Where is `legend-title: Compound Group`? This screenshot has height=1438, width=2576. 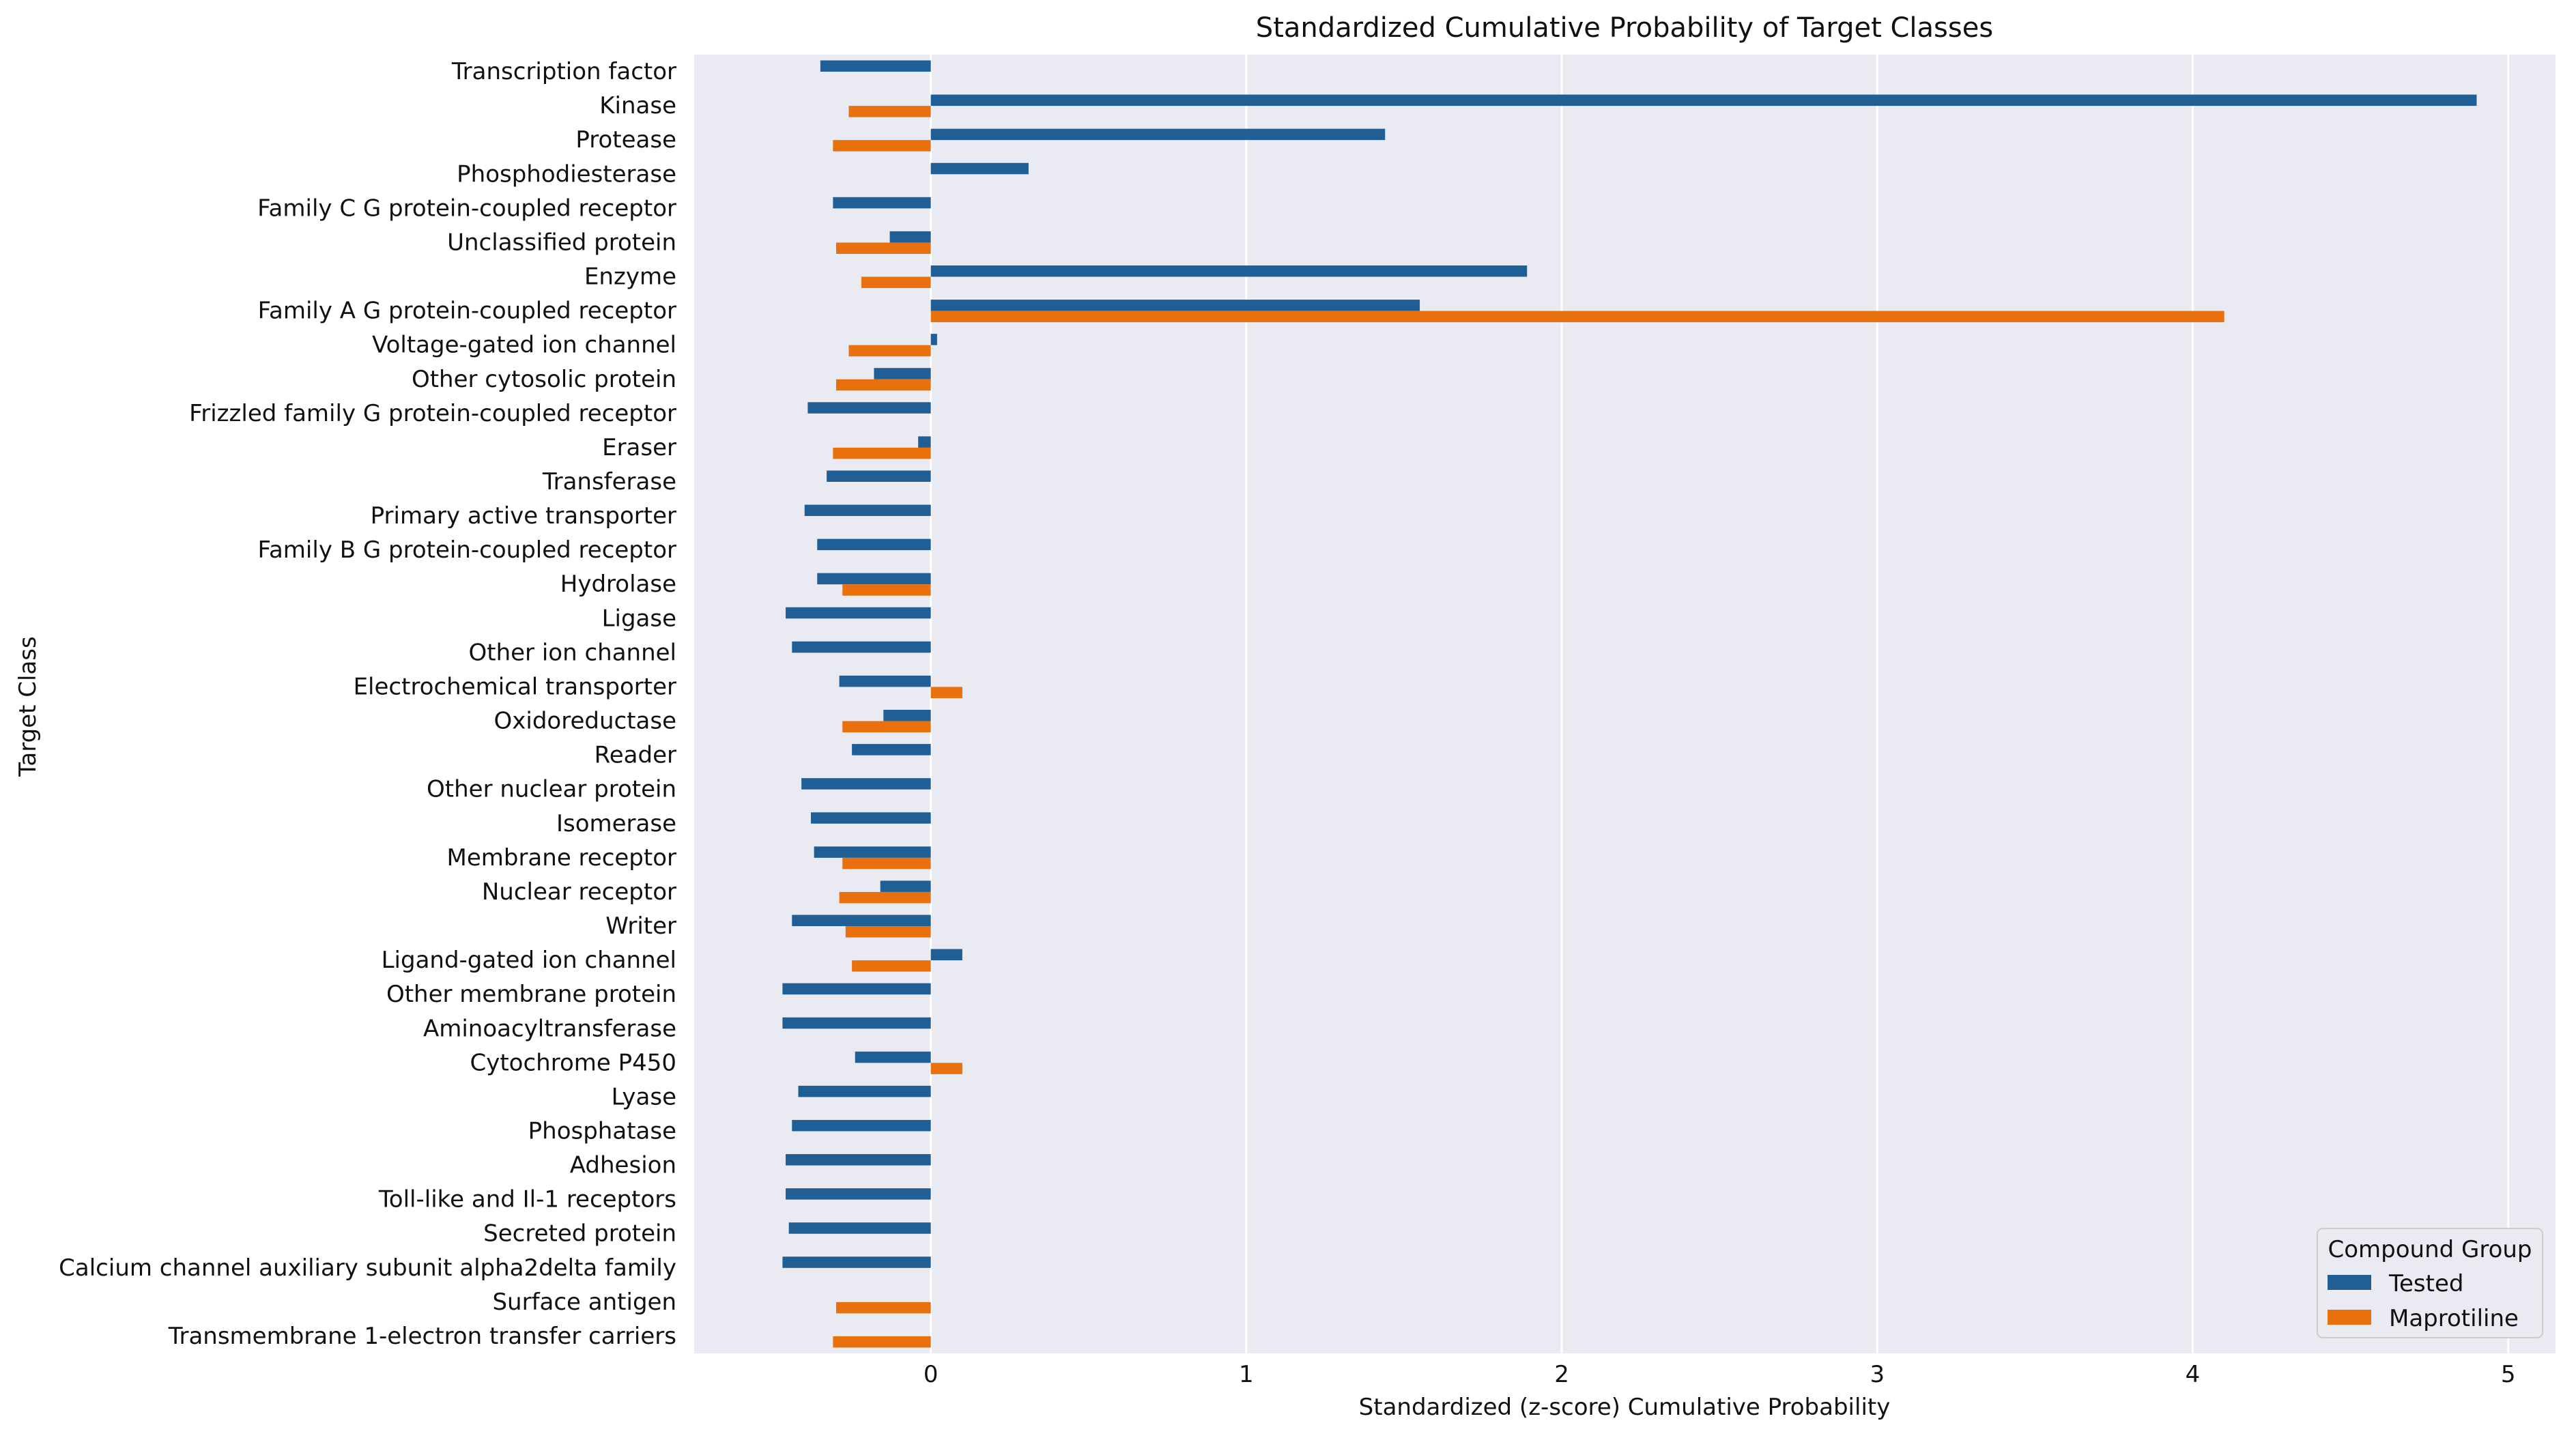
legend-title: Compound Group is located at coordinates (2430, 1249).